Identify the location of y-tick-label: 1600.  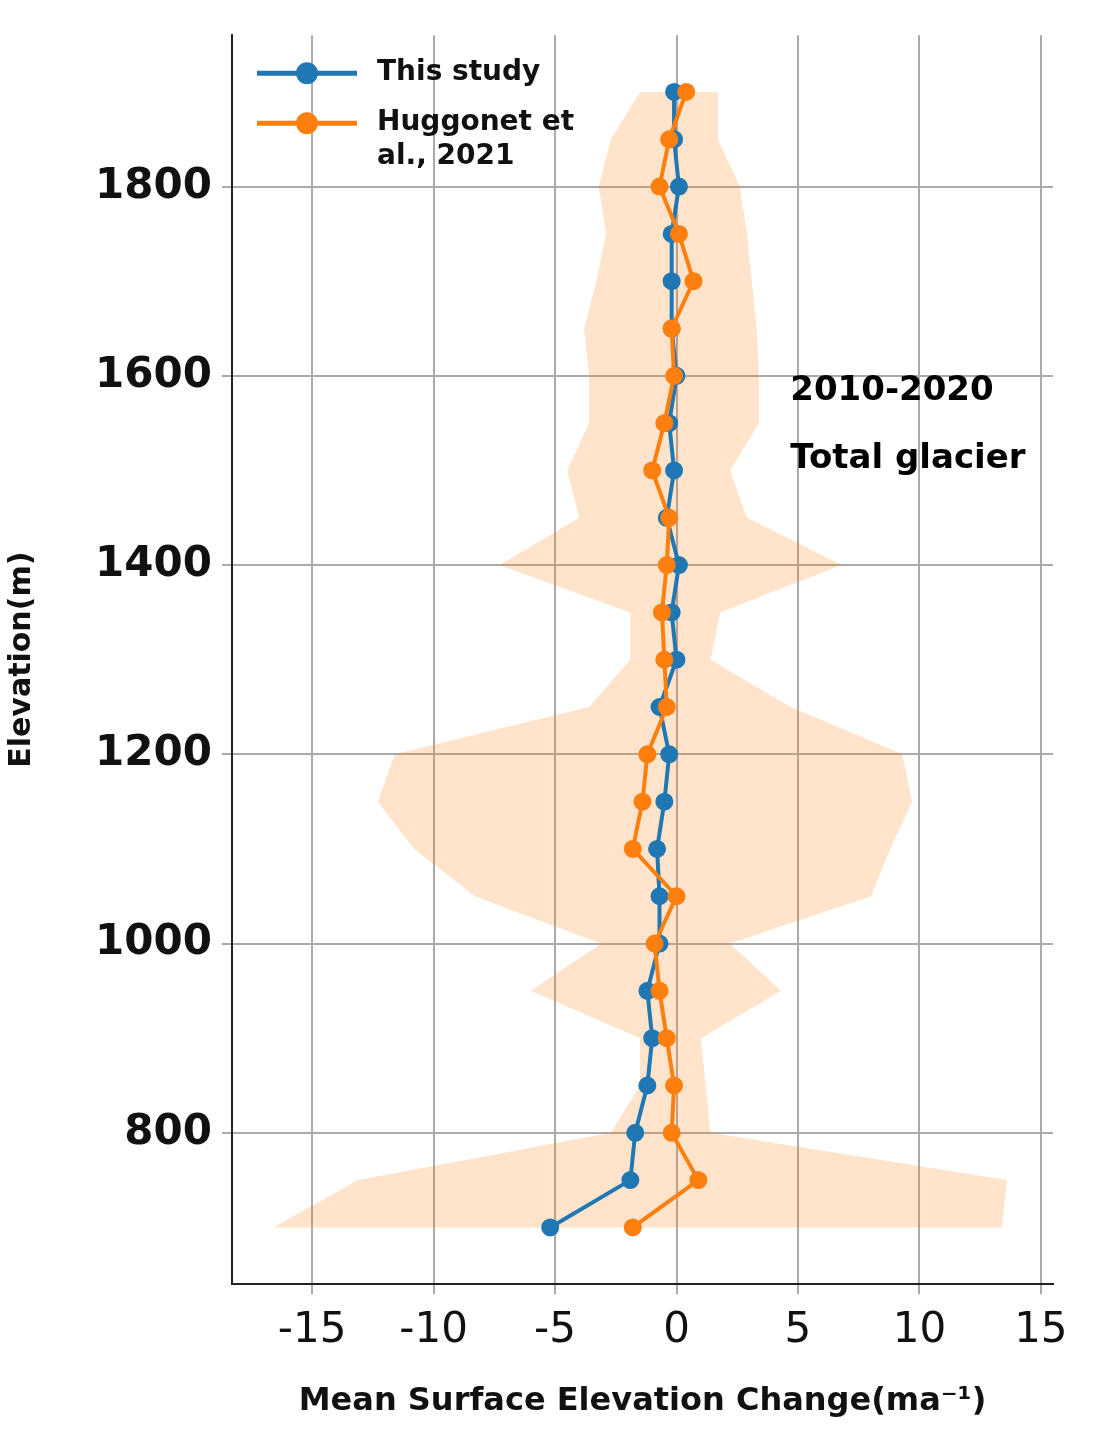
(153, 372).